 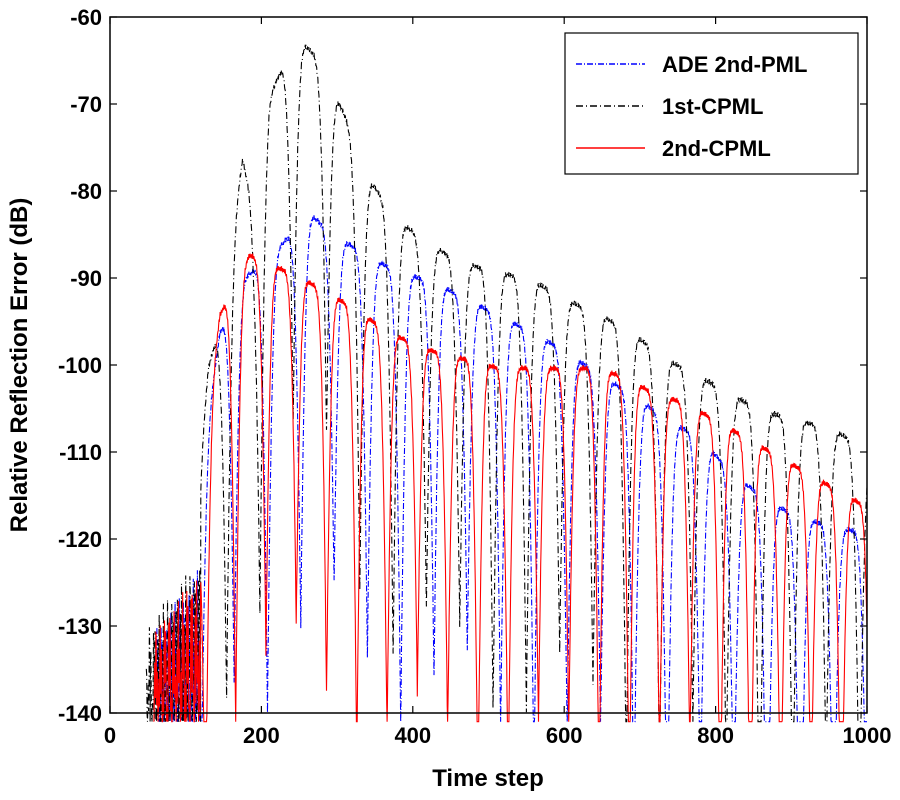 I want to click on legend-box, so click(x=711, y=103).